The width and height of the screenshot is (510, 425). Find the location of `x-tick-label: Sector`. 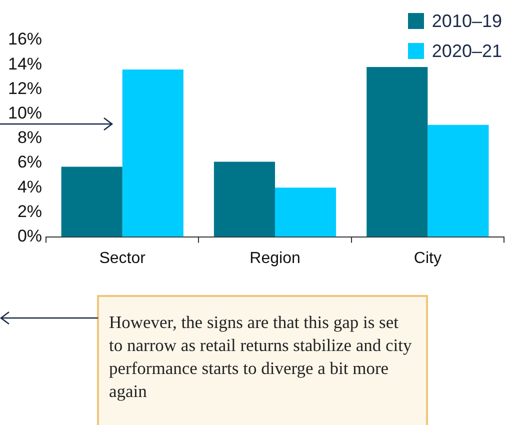

x-tick-label: Sector is located at coordinates (122, 258).